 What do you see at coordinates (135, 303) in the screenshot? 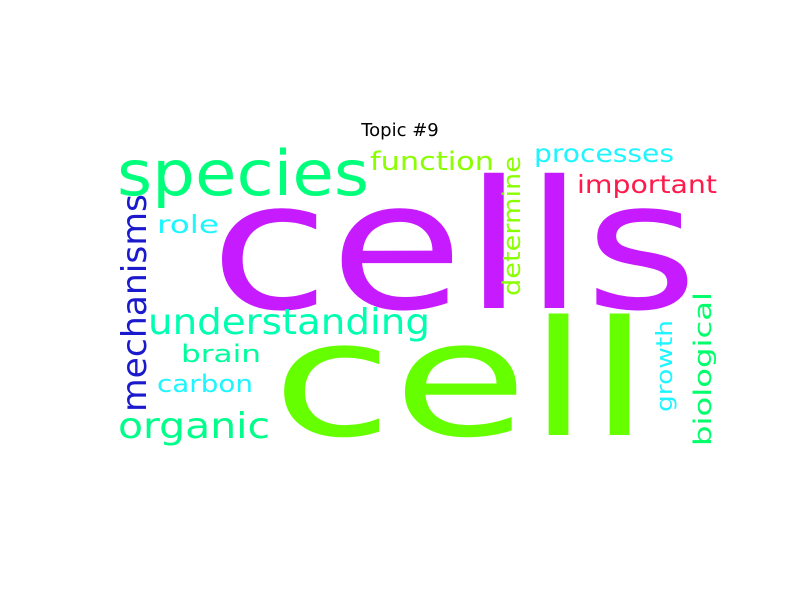
I see `word-mechanisms: mechanisms` at bounding box center [135, 303].